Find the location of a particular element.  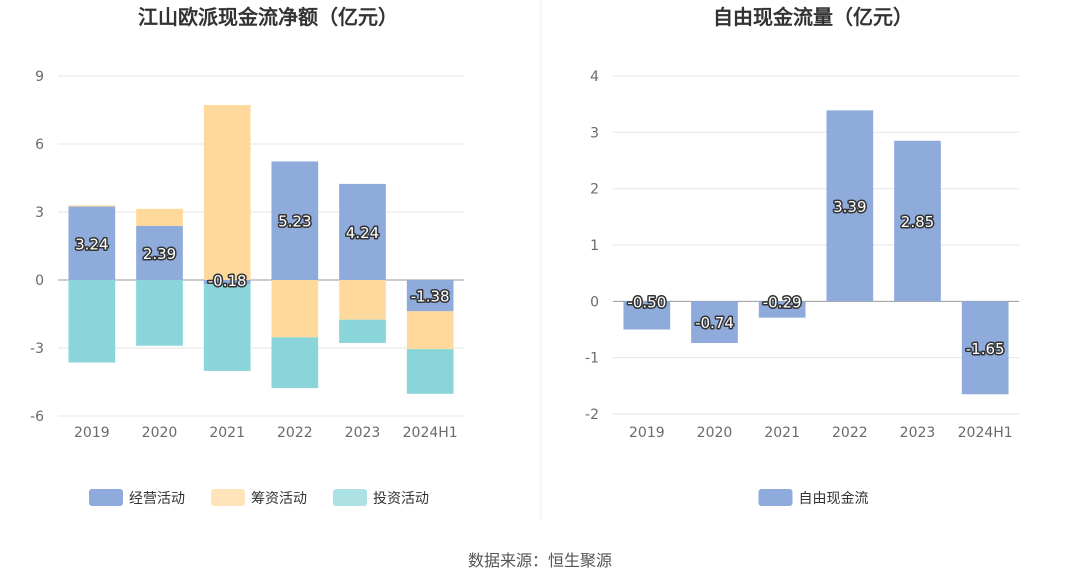

data-label: 3.39 is located at coordinates (849, 207).